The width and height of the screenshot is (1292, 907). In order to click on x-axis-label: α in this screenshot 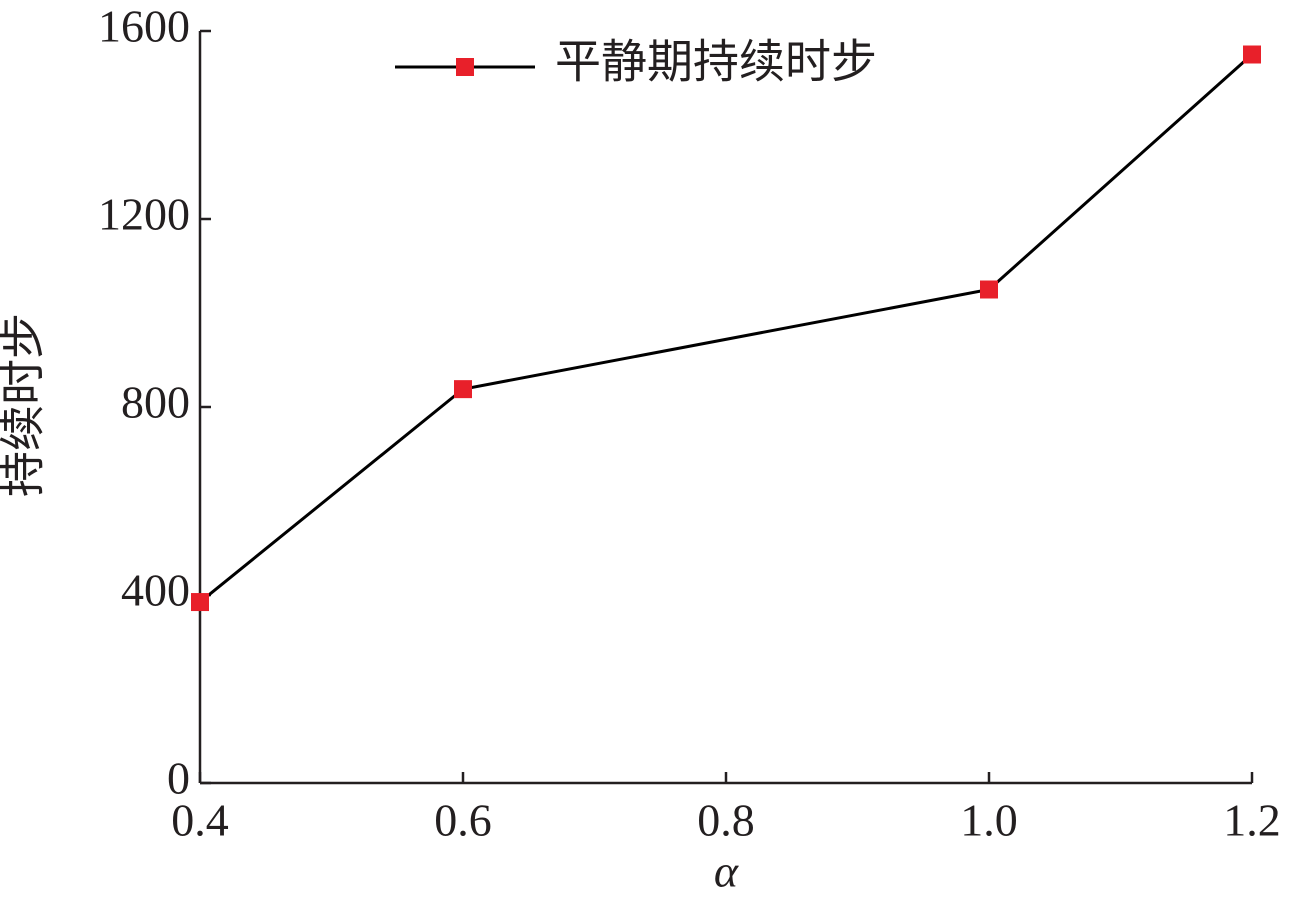, I will do `click(726, 871)`.